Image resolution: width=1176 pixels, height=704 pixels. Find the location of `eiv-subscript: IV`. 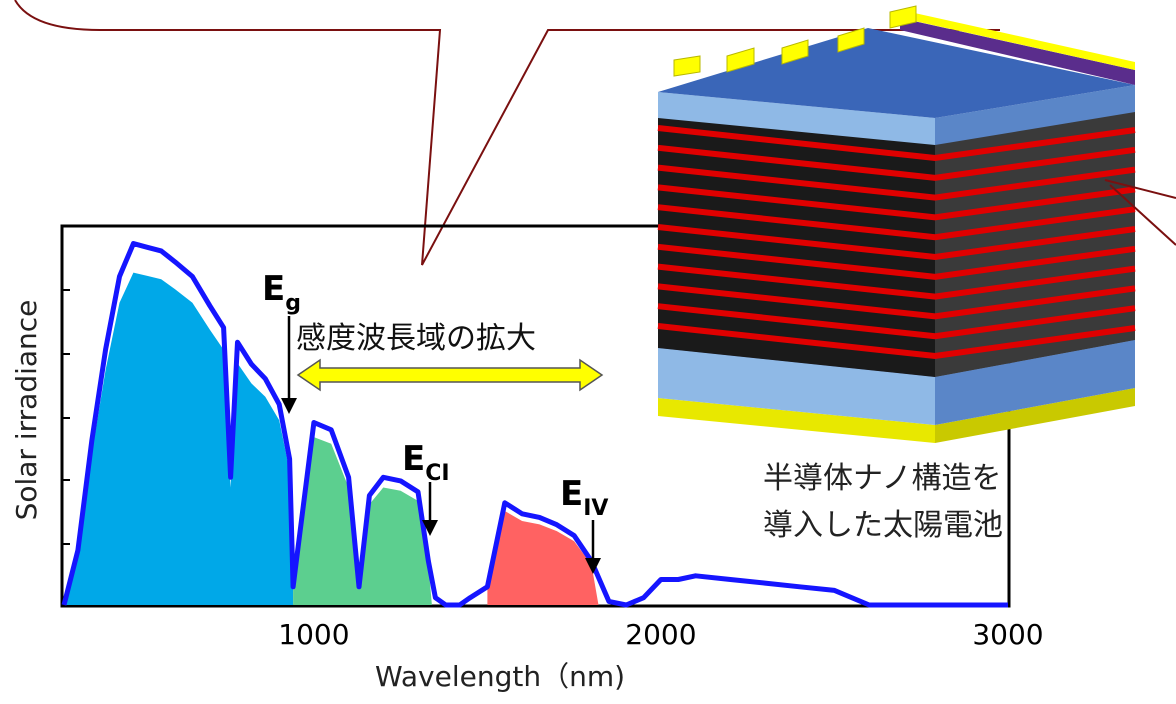

eiv-subscript: IV is located at coordinates (595, 508).